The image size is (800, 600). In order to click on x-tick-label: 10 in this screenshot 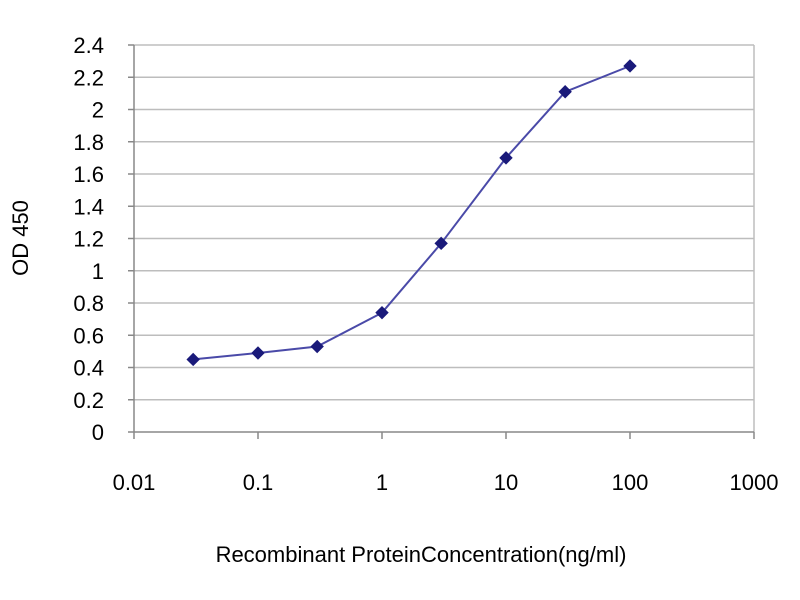, I will do `click(506, 482)`.